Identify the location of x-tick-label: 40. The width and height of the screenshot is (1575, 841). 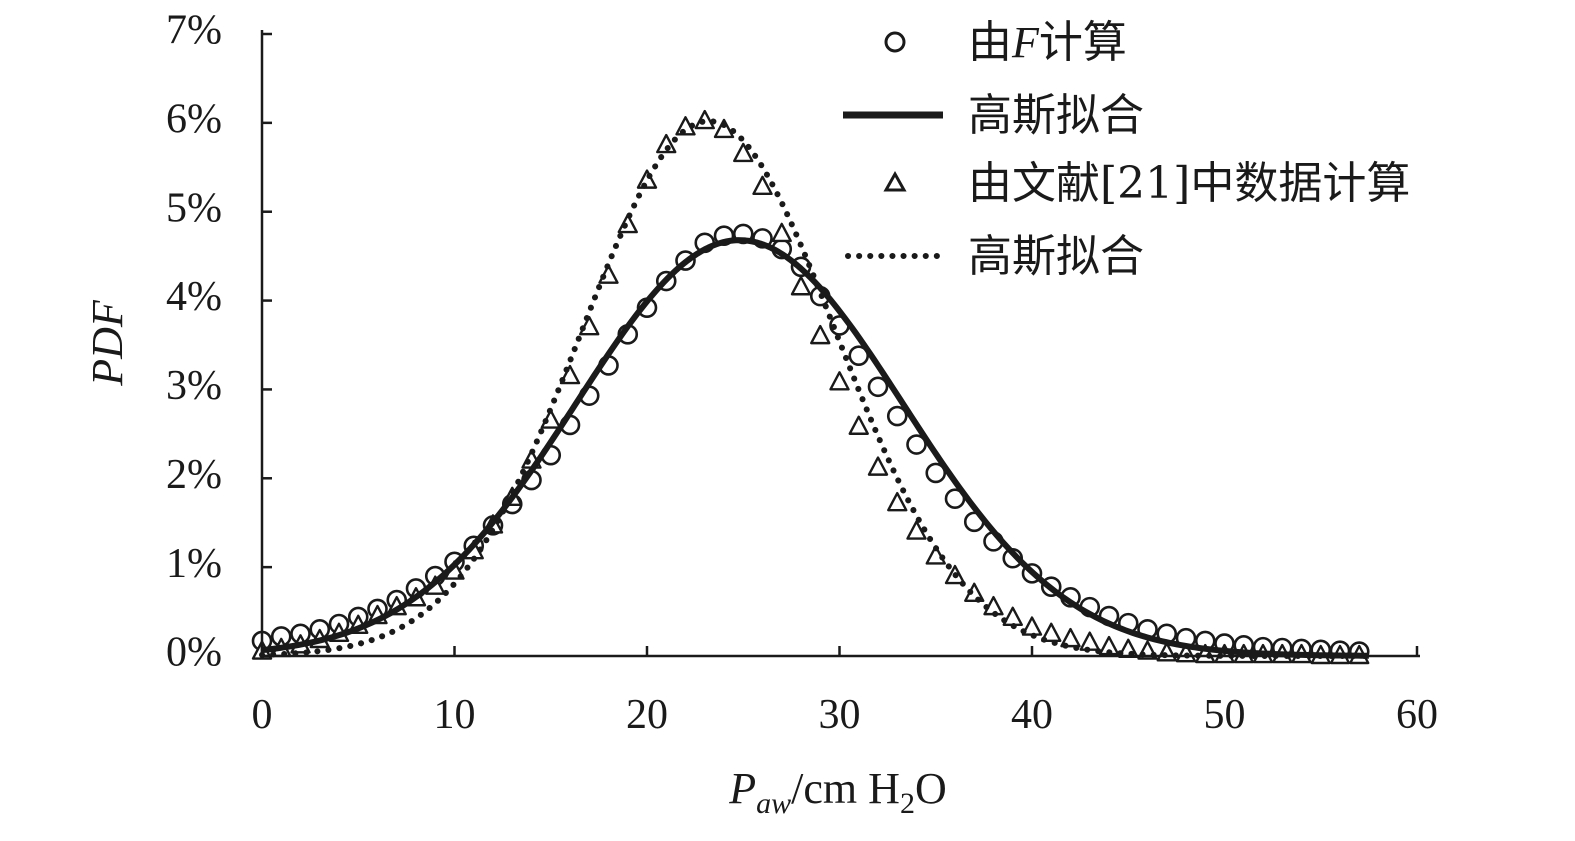
(1032, 715).